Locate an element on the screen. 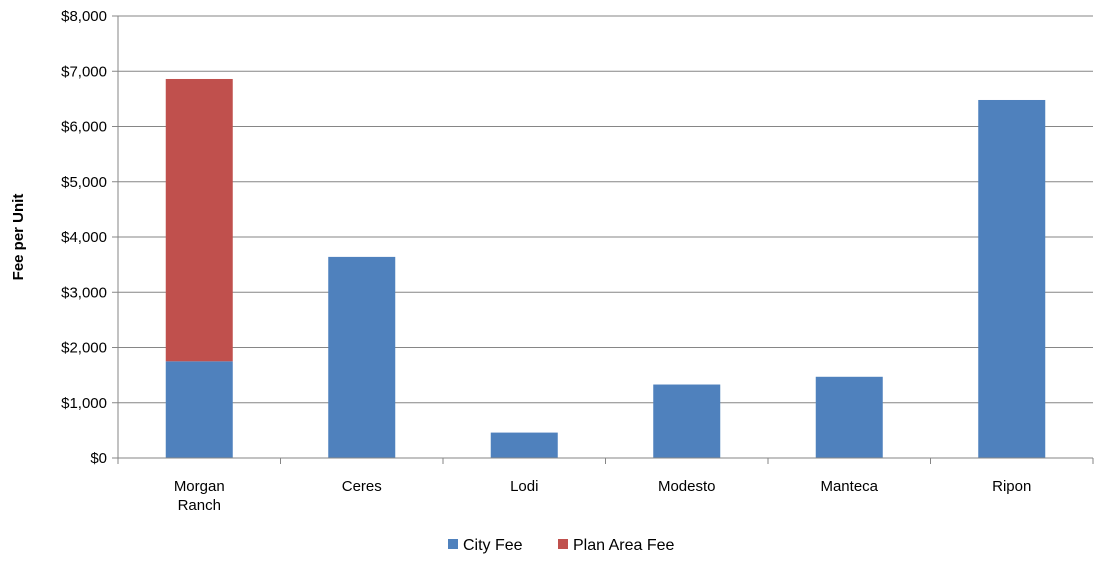  y-tick-label: $4,000 is located at coordinates (84, 237).